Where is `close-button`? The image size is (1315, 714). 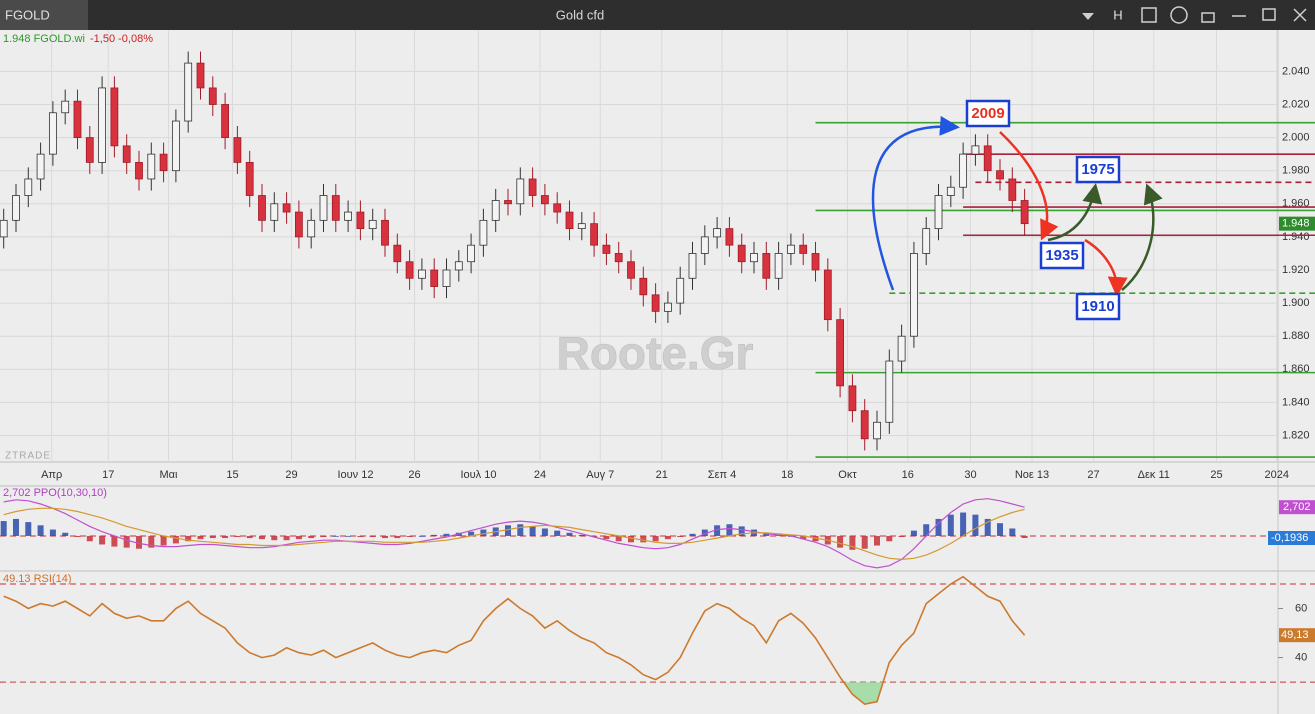
close-button is located at coordinates (1300, 15).